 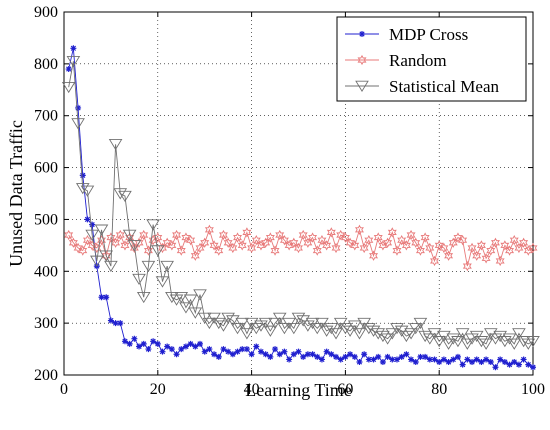 What do you see at coordinates (444, 86) in the screenshot?
I see `legend-label: Statistical Mean` at bounding box center [444, 86].